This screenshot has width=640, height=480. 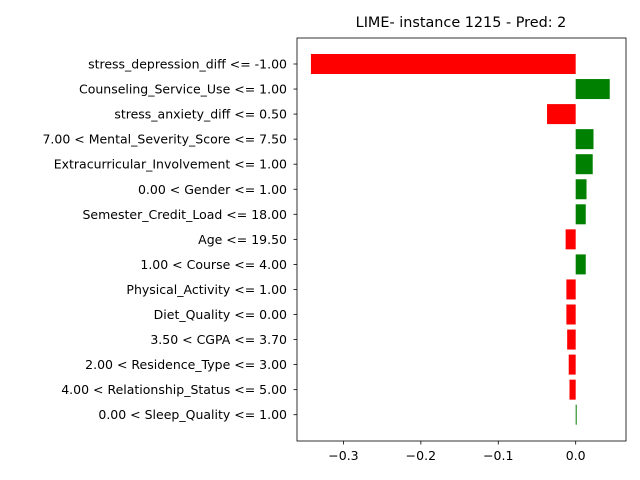 I want to click on y-tick-label-13: 4.00 < Relationship_Status <= 5.00, so click(x=174, y=389).